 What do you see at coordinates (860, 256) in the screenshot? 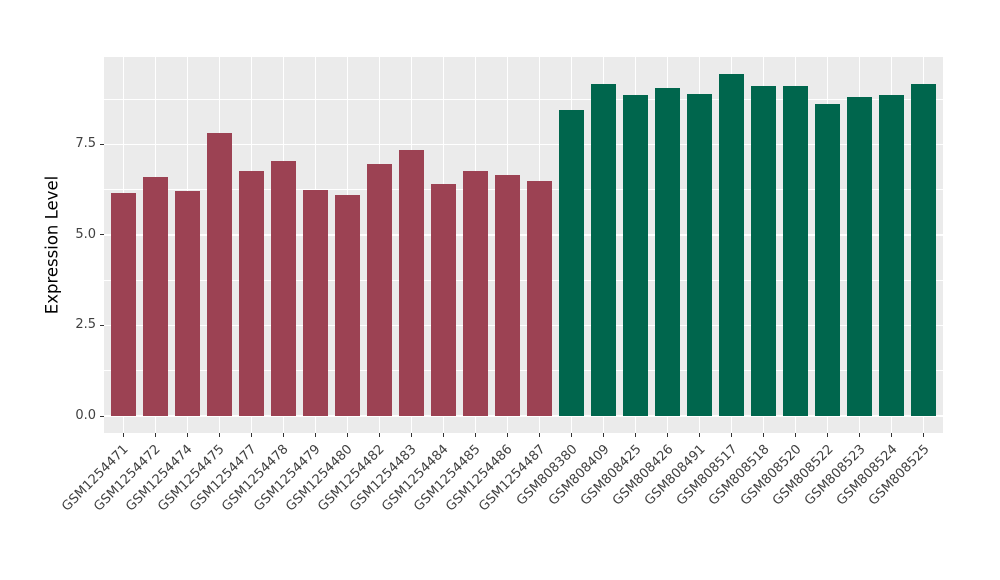
I see `bar-GSM808523` at bounding box center [860, 256].